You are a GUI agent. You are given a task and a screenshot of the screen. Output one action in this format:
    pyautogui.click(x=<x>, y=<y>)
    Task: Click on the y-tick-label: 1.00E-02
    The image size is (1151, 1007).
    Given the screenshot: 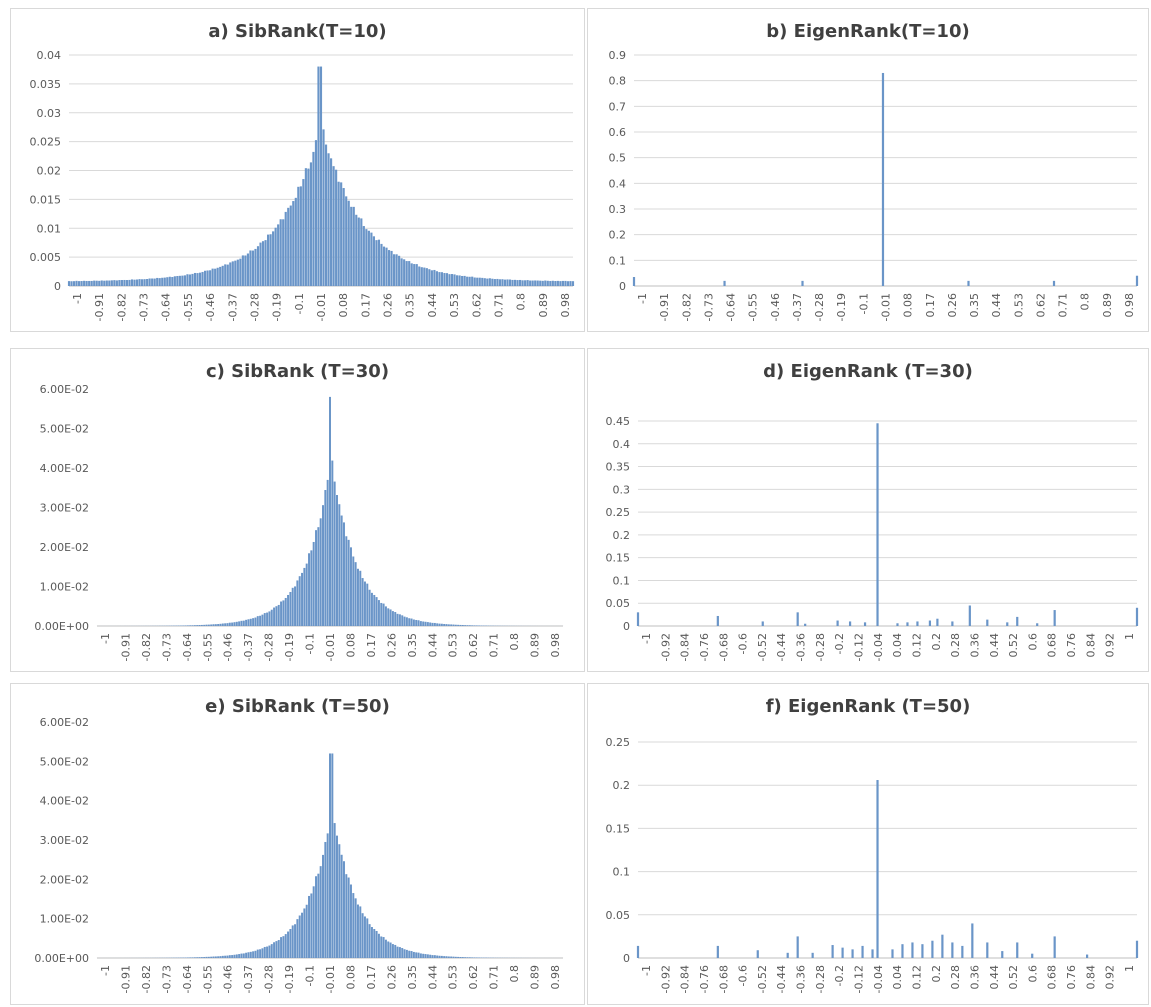 What is the action you would take?
    pyautogui.click(x=64, y=919)
    